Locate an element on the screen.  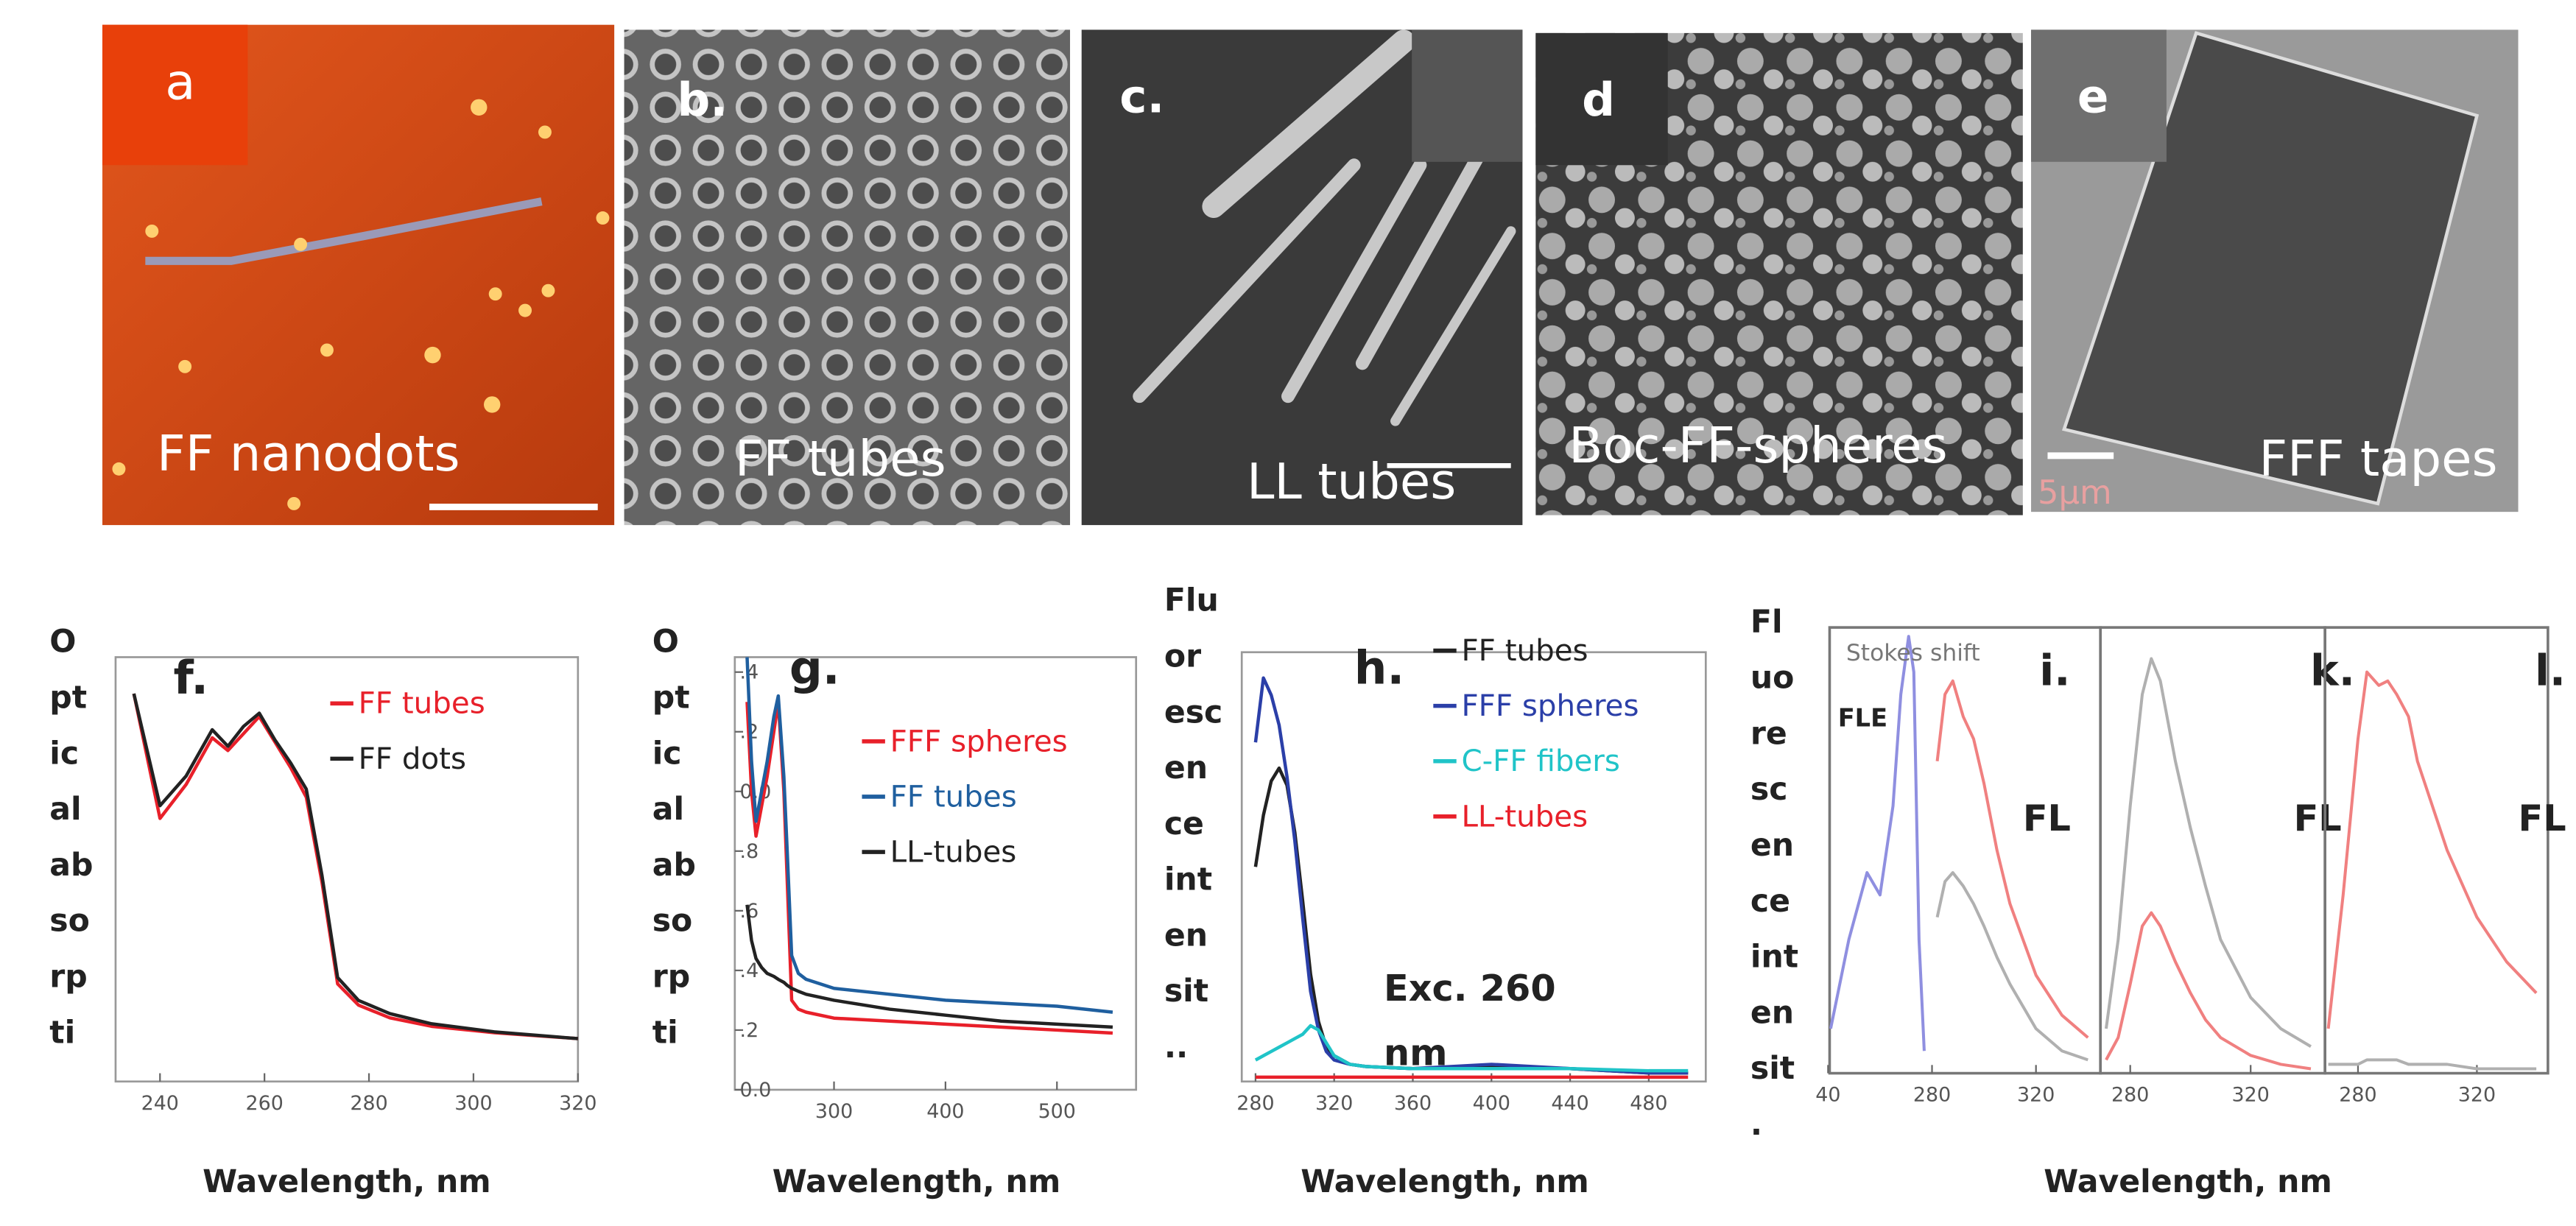
panel-label: k. is located at coordinates (2332, 671).